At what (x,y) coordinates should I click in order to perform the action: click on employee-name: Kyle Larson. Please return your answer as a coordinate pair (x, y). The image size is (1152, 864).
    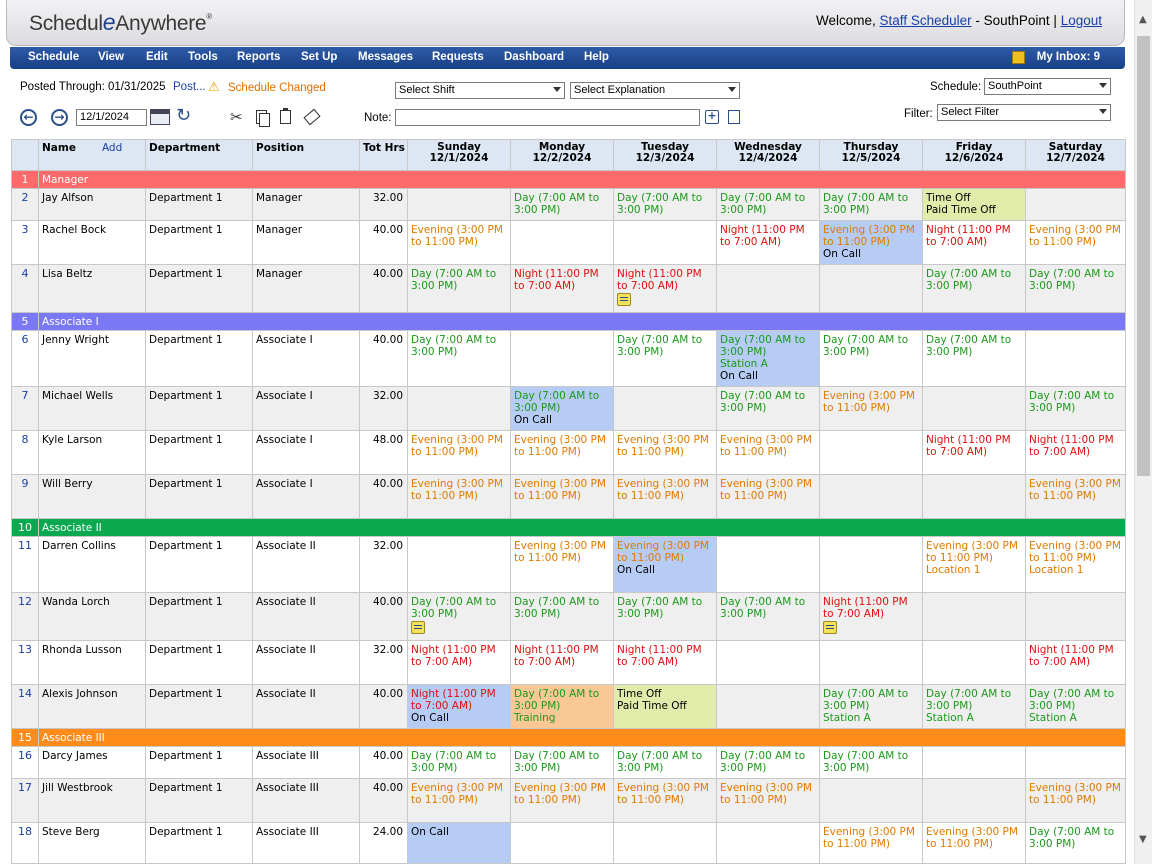
    Looking at the image, I should click on (92, 452).